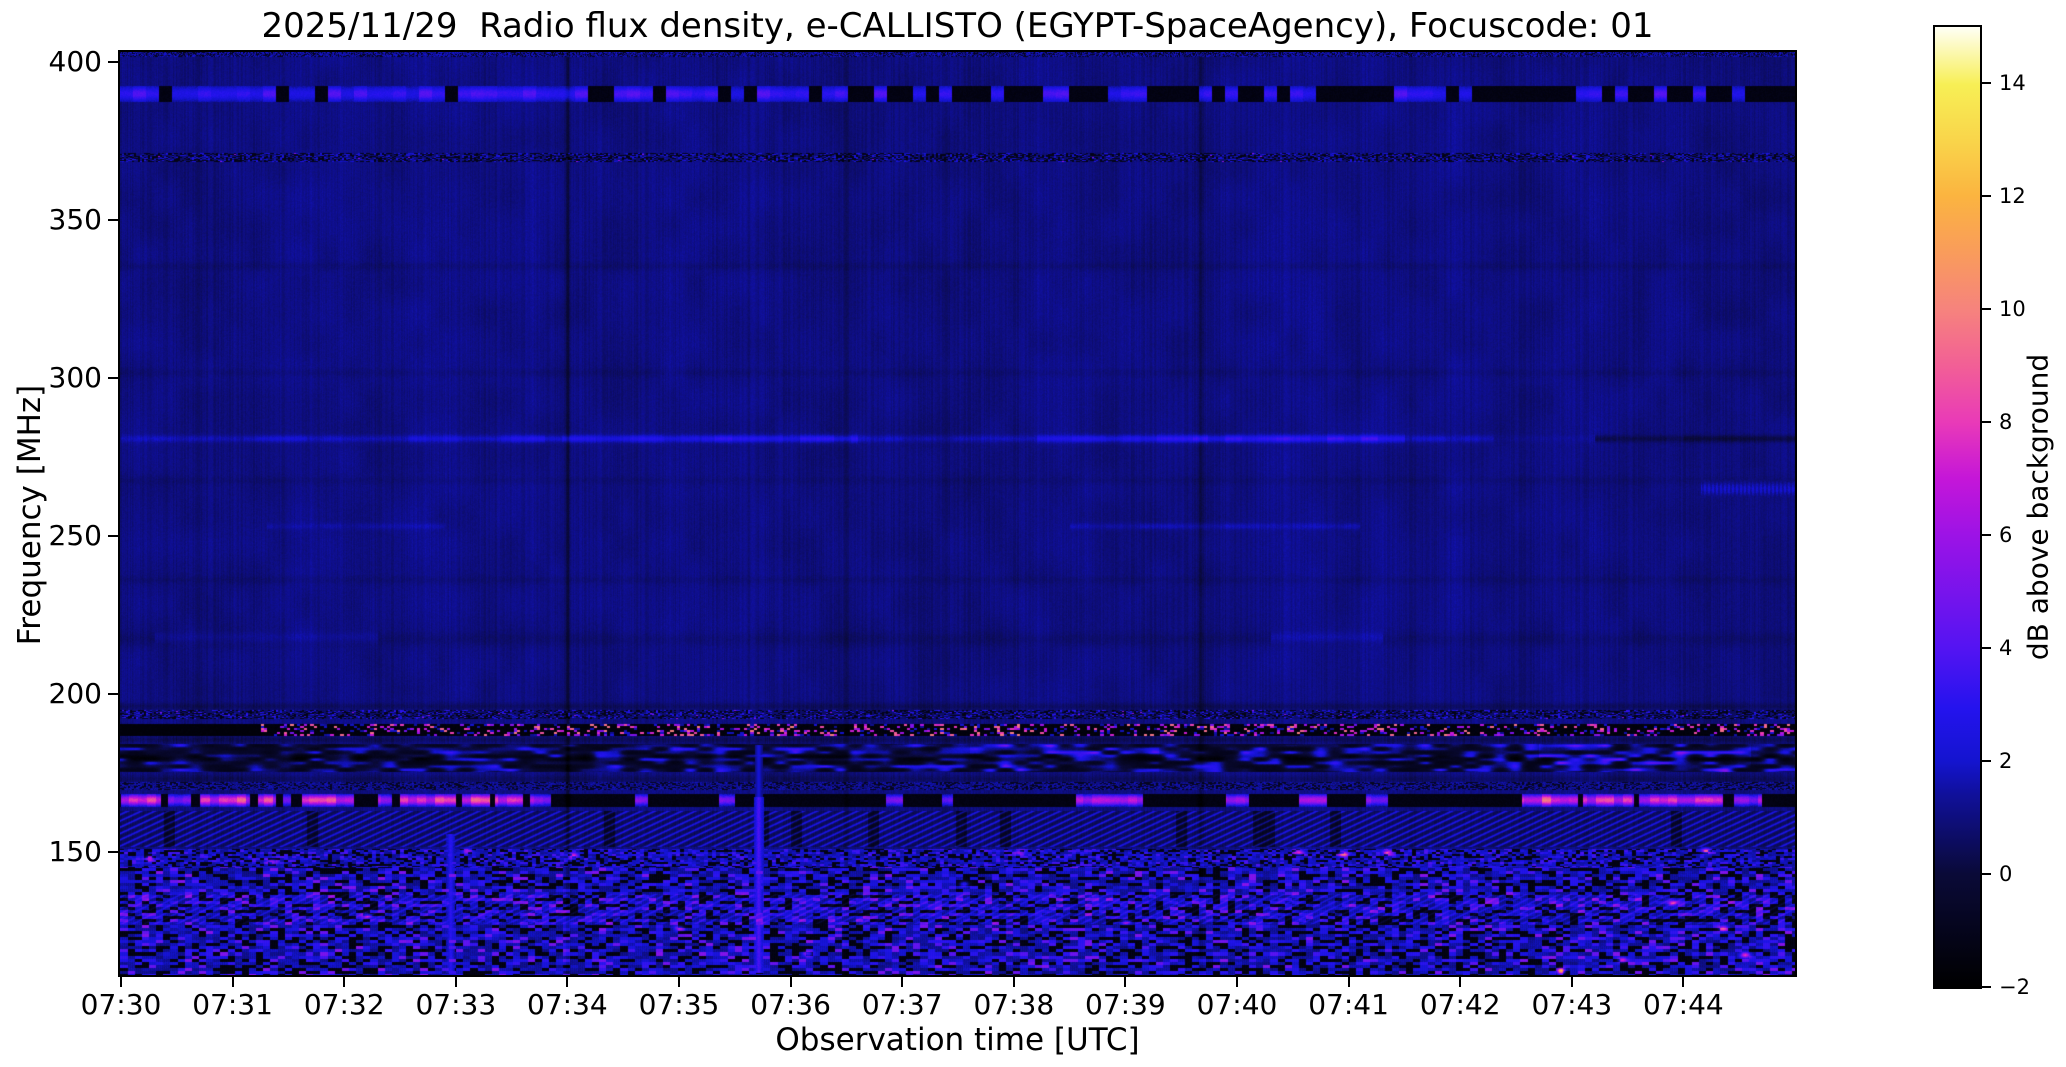 The height and width of the screenshot is (1067, 2066). Describe the element at coordinates (1237, 1004) in the screenshot. I see `x-tick-label: 07:40` at that location.